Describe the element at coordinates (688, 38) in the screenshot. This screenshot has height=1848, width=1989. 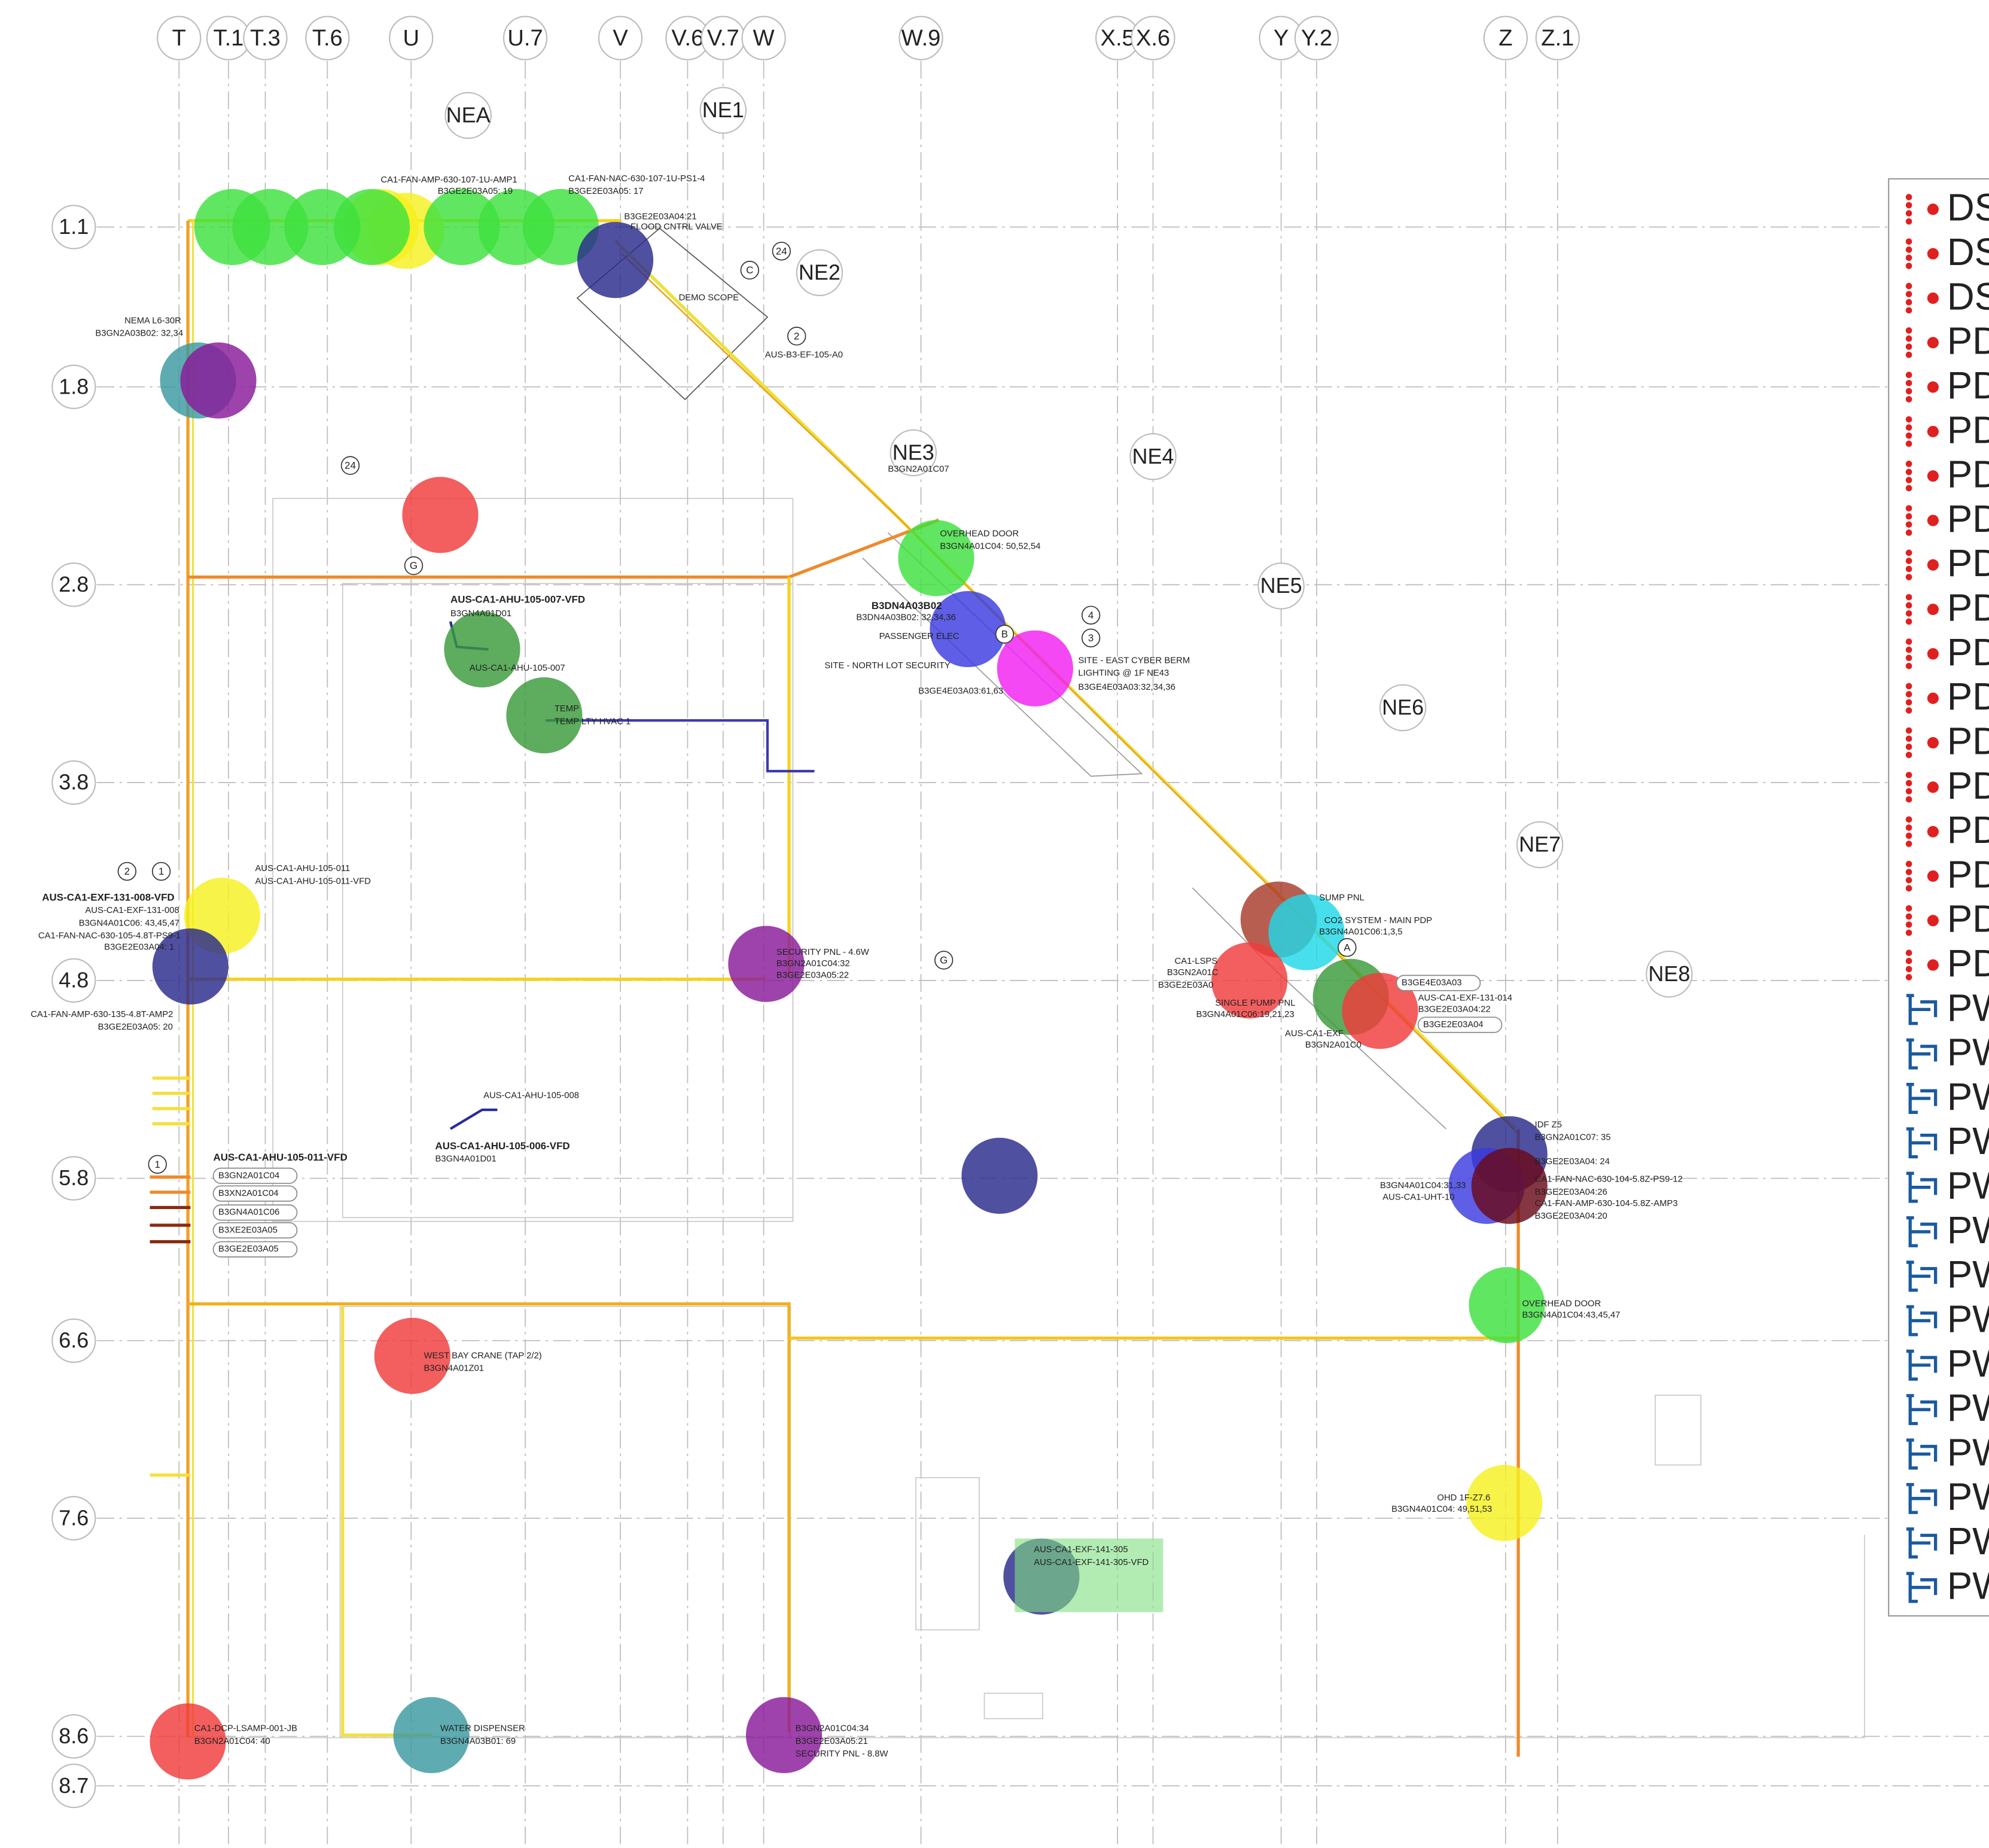
I see `column-label: V.6` at that location.